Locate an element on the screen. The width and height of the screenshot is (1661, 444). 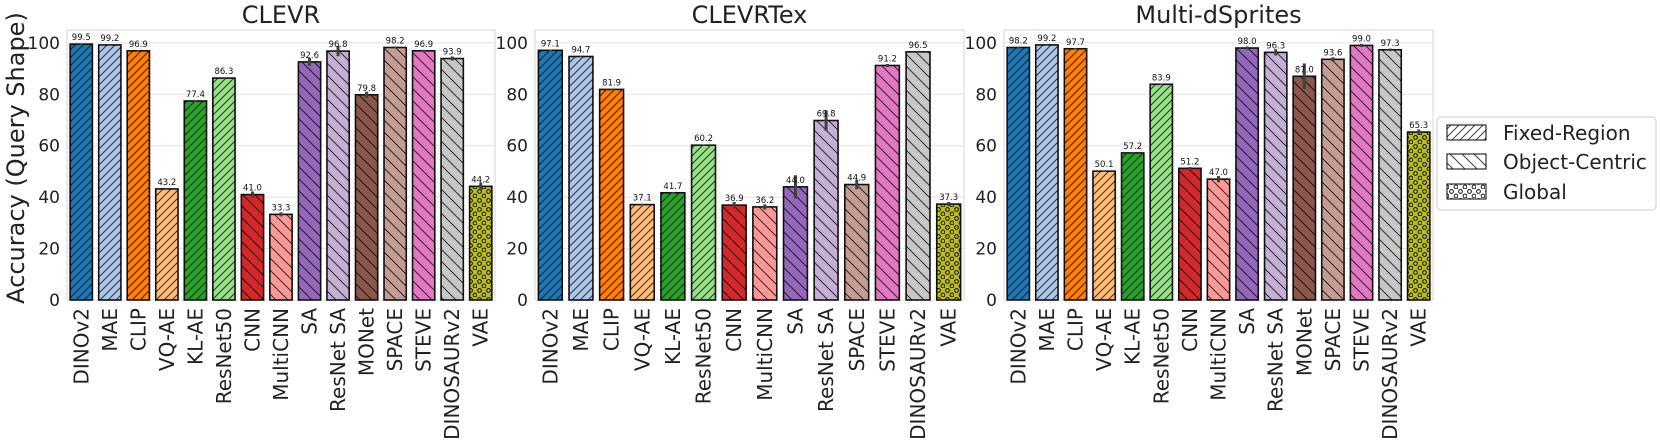
value-label-resnet50: 60.2 is located at coordinates (703, 139).